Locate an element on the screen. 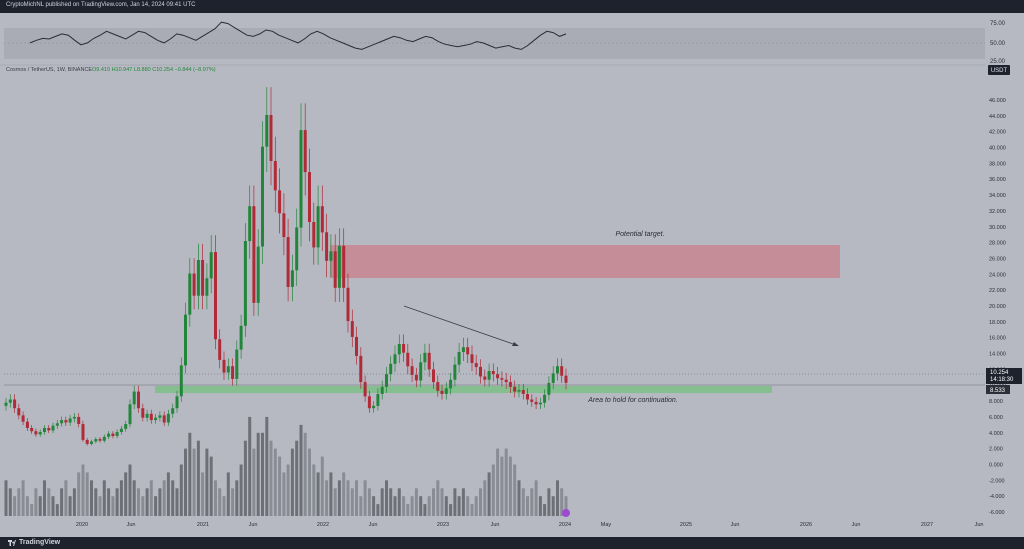  price-tick-label: 28.000 is located at coordinates (997, 244).